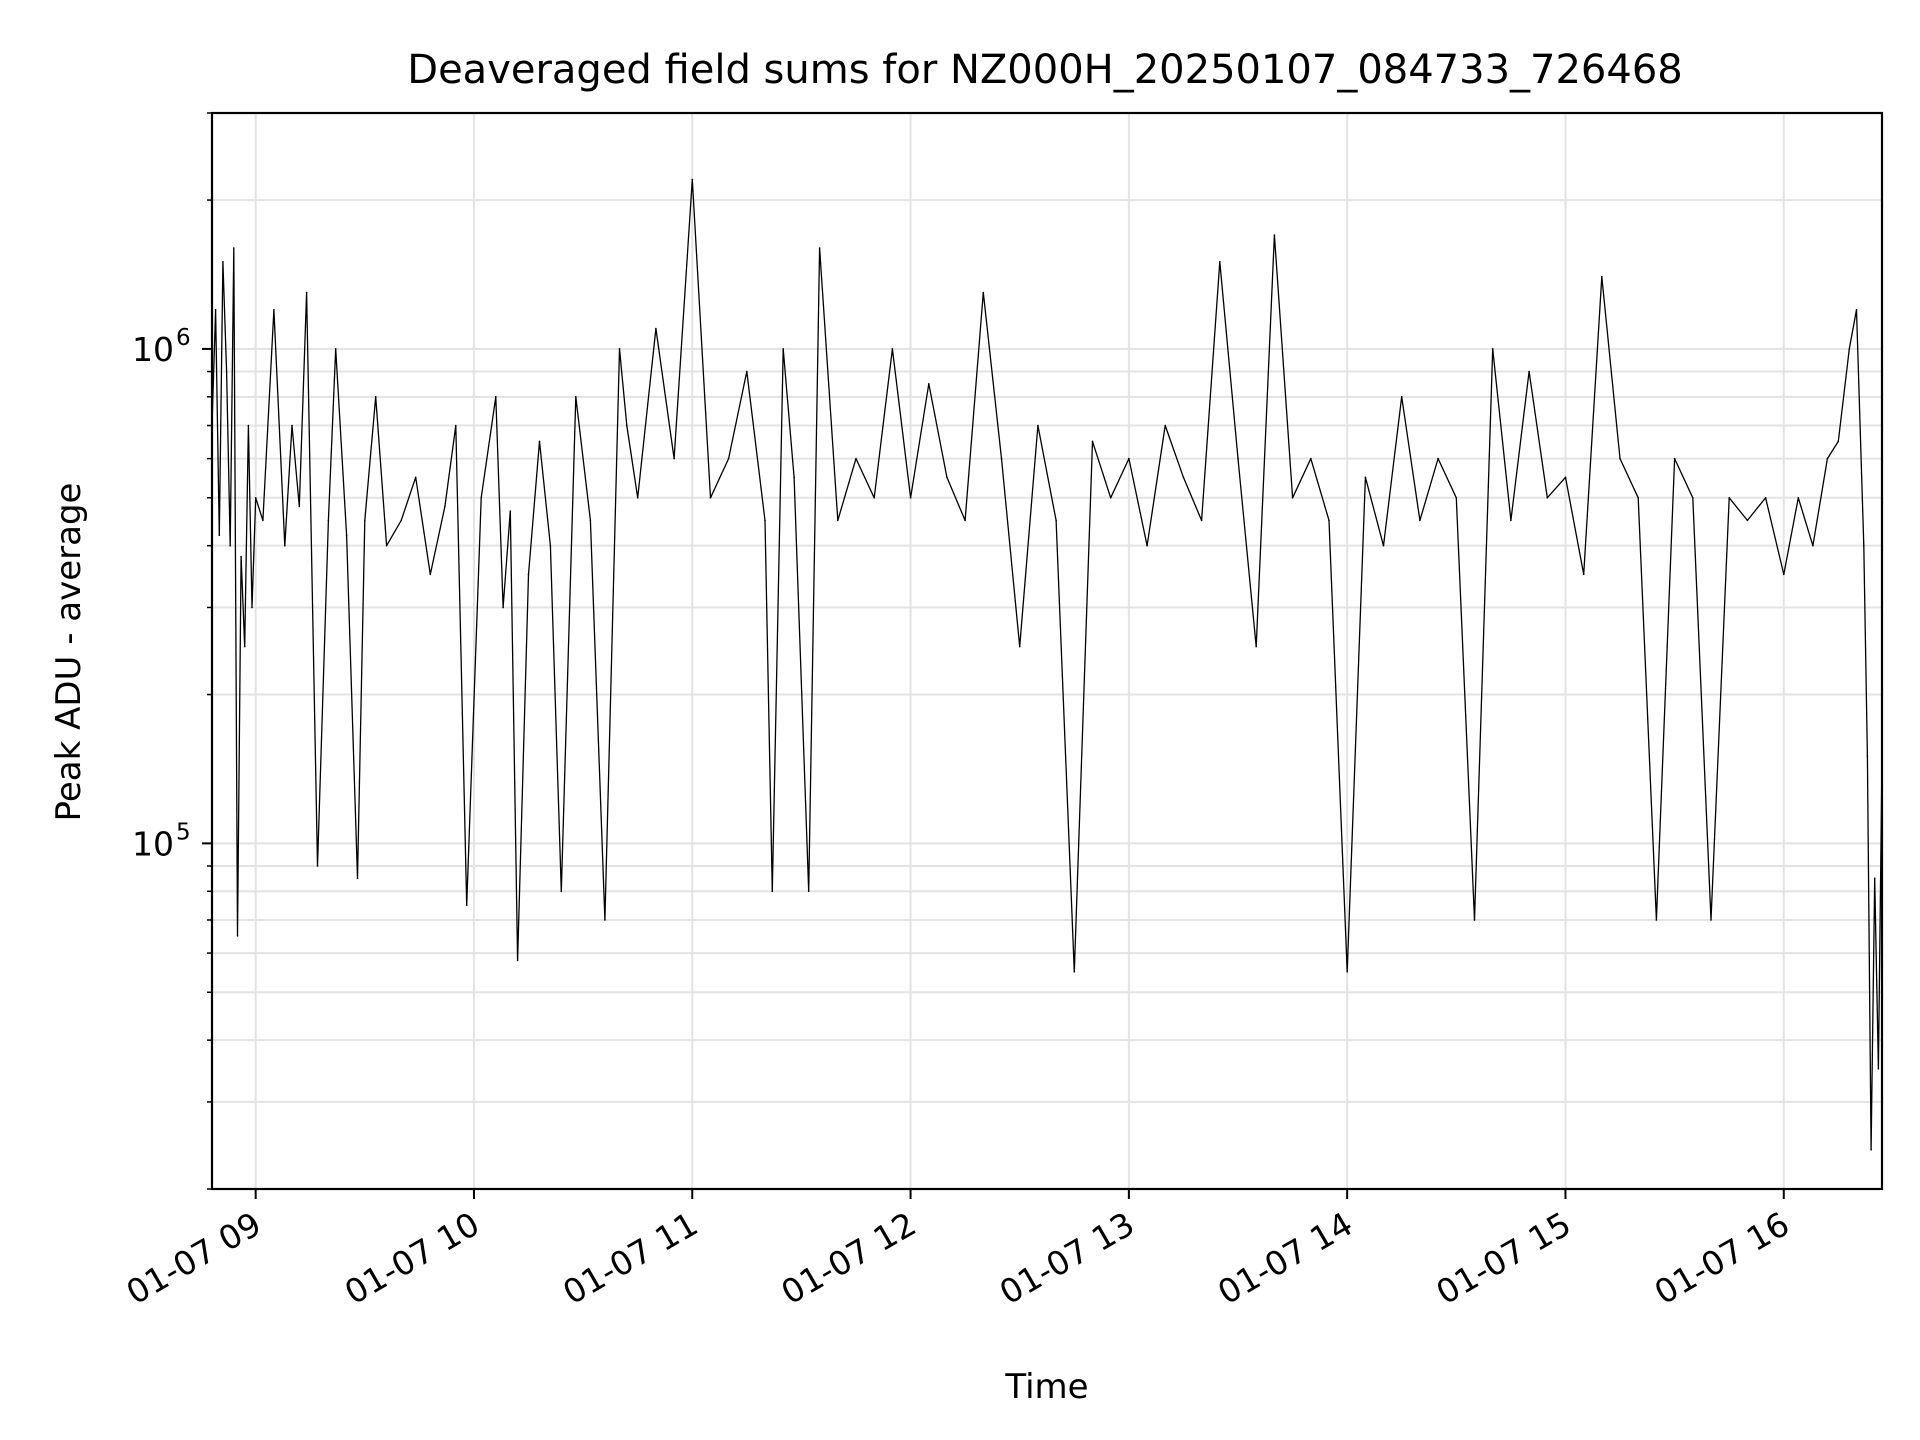  What do you see at coordinates (183, 338) in the screenshot?
I see `y-tick-label-exponent: 6` at bounding box center [183, 338].